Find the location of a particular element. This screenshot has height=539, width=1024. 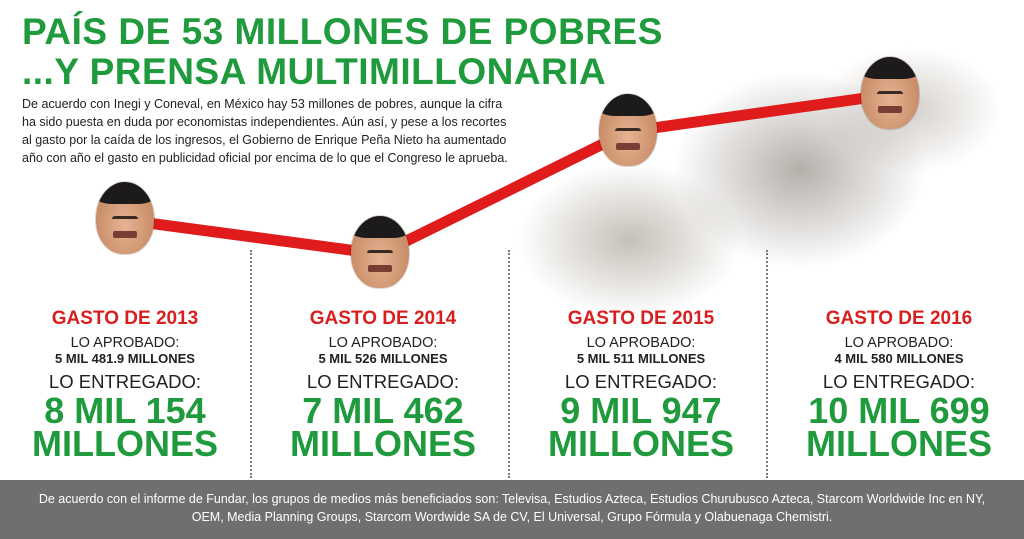

delivered-value: 8 MIL 154 MILLONES is located at coordinates (125, 427).